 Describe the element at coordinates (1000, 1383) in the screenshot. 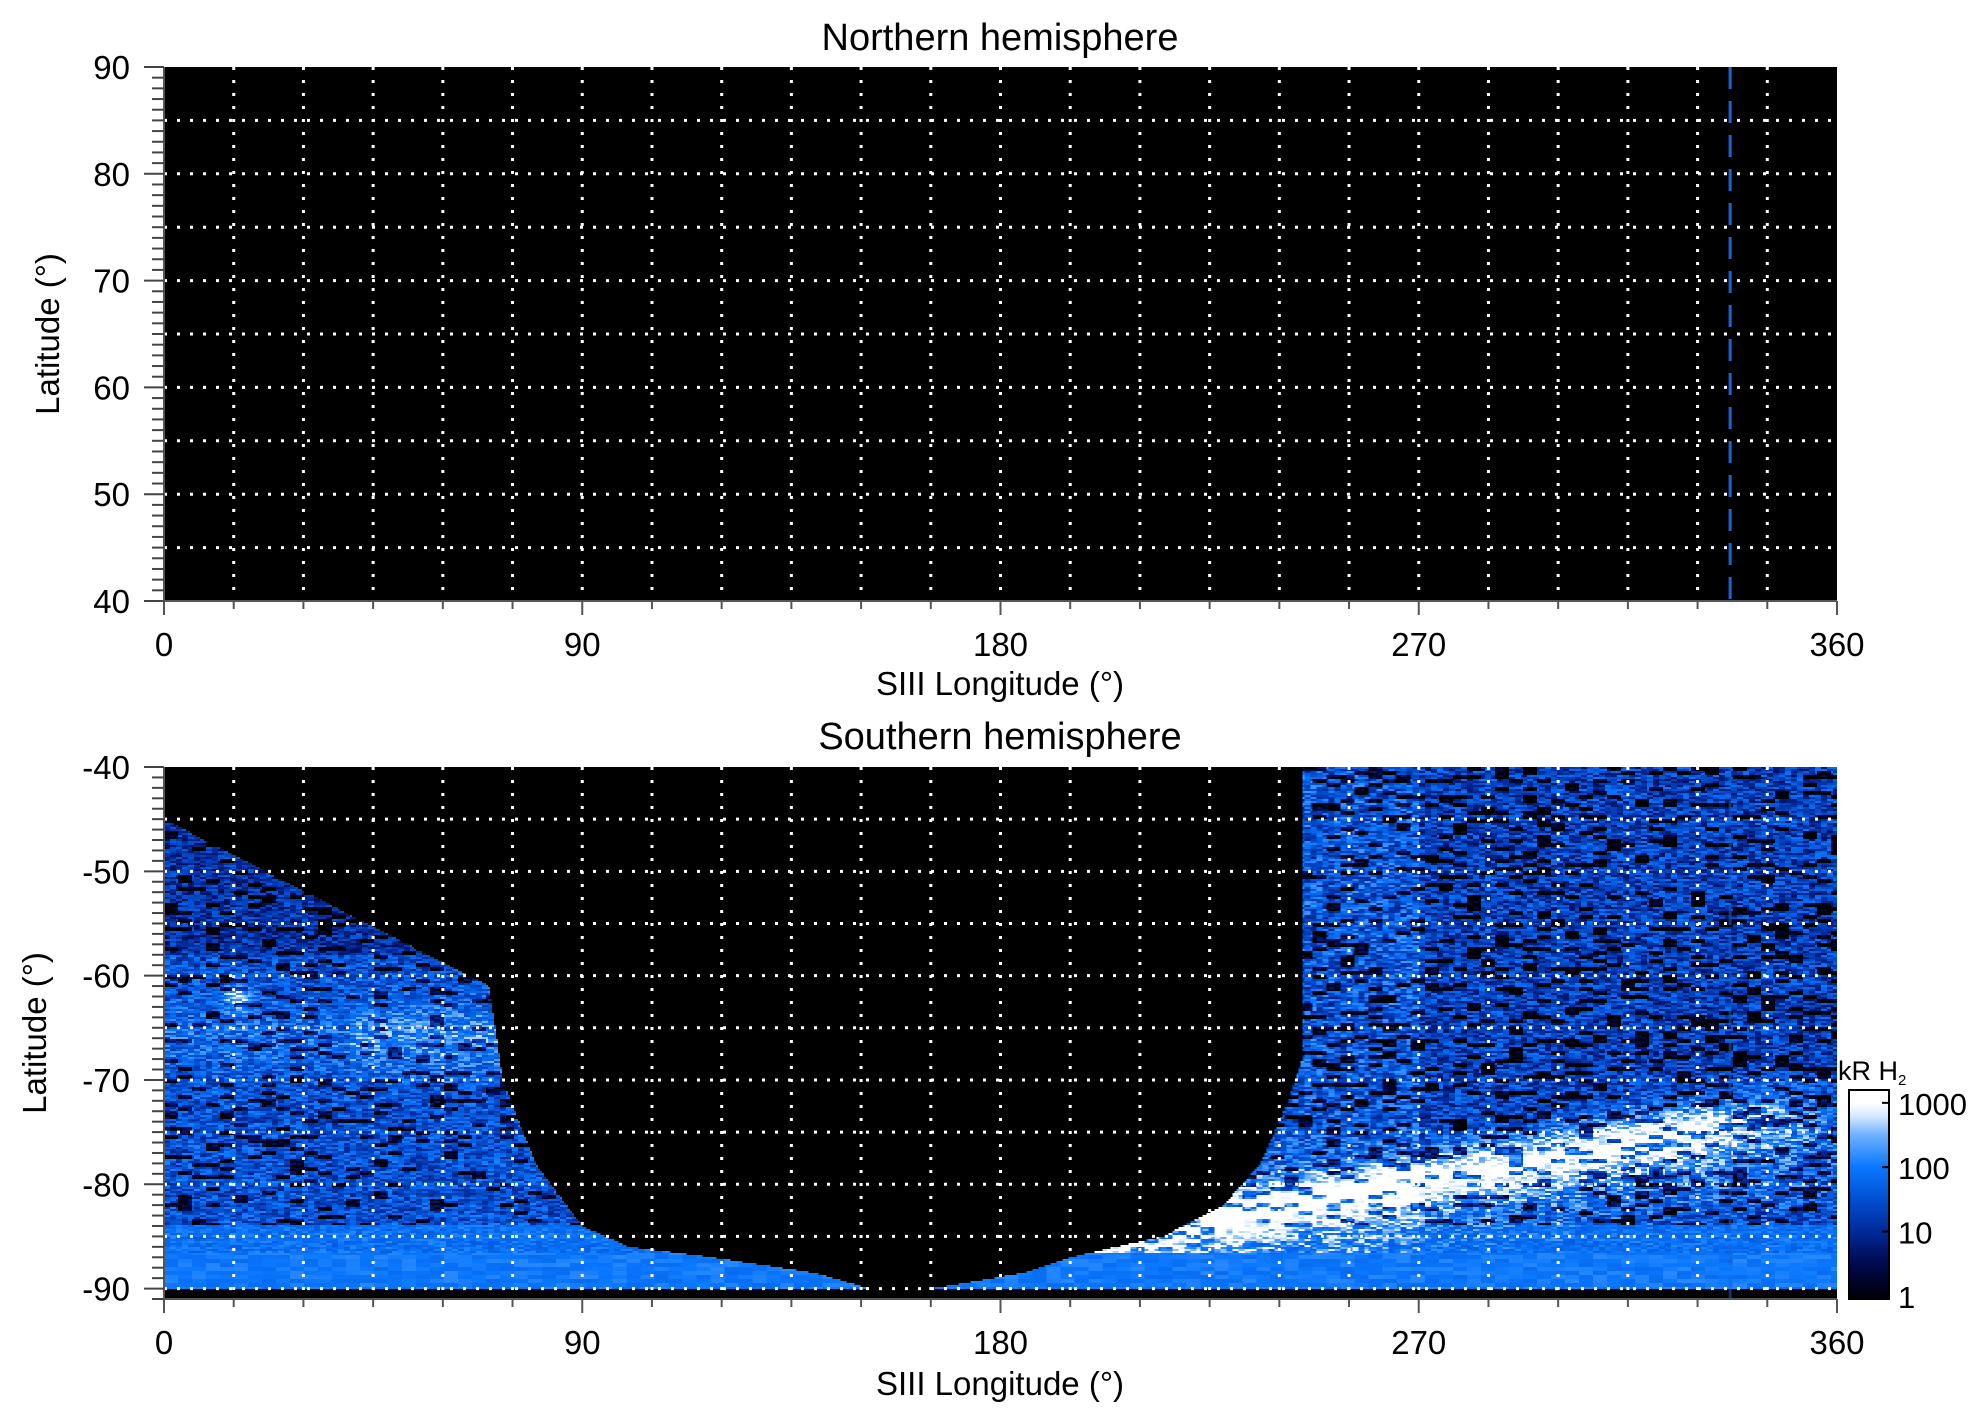

I see `south-xlabel: SIII Longitude (°)` at that location.